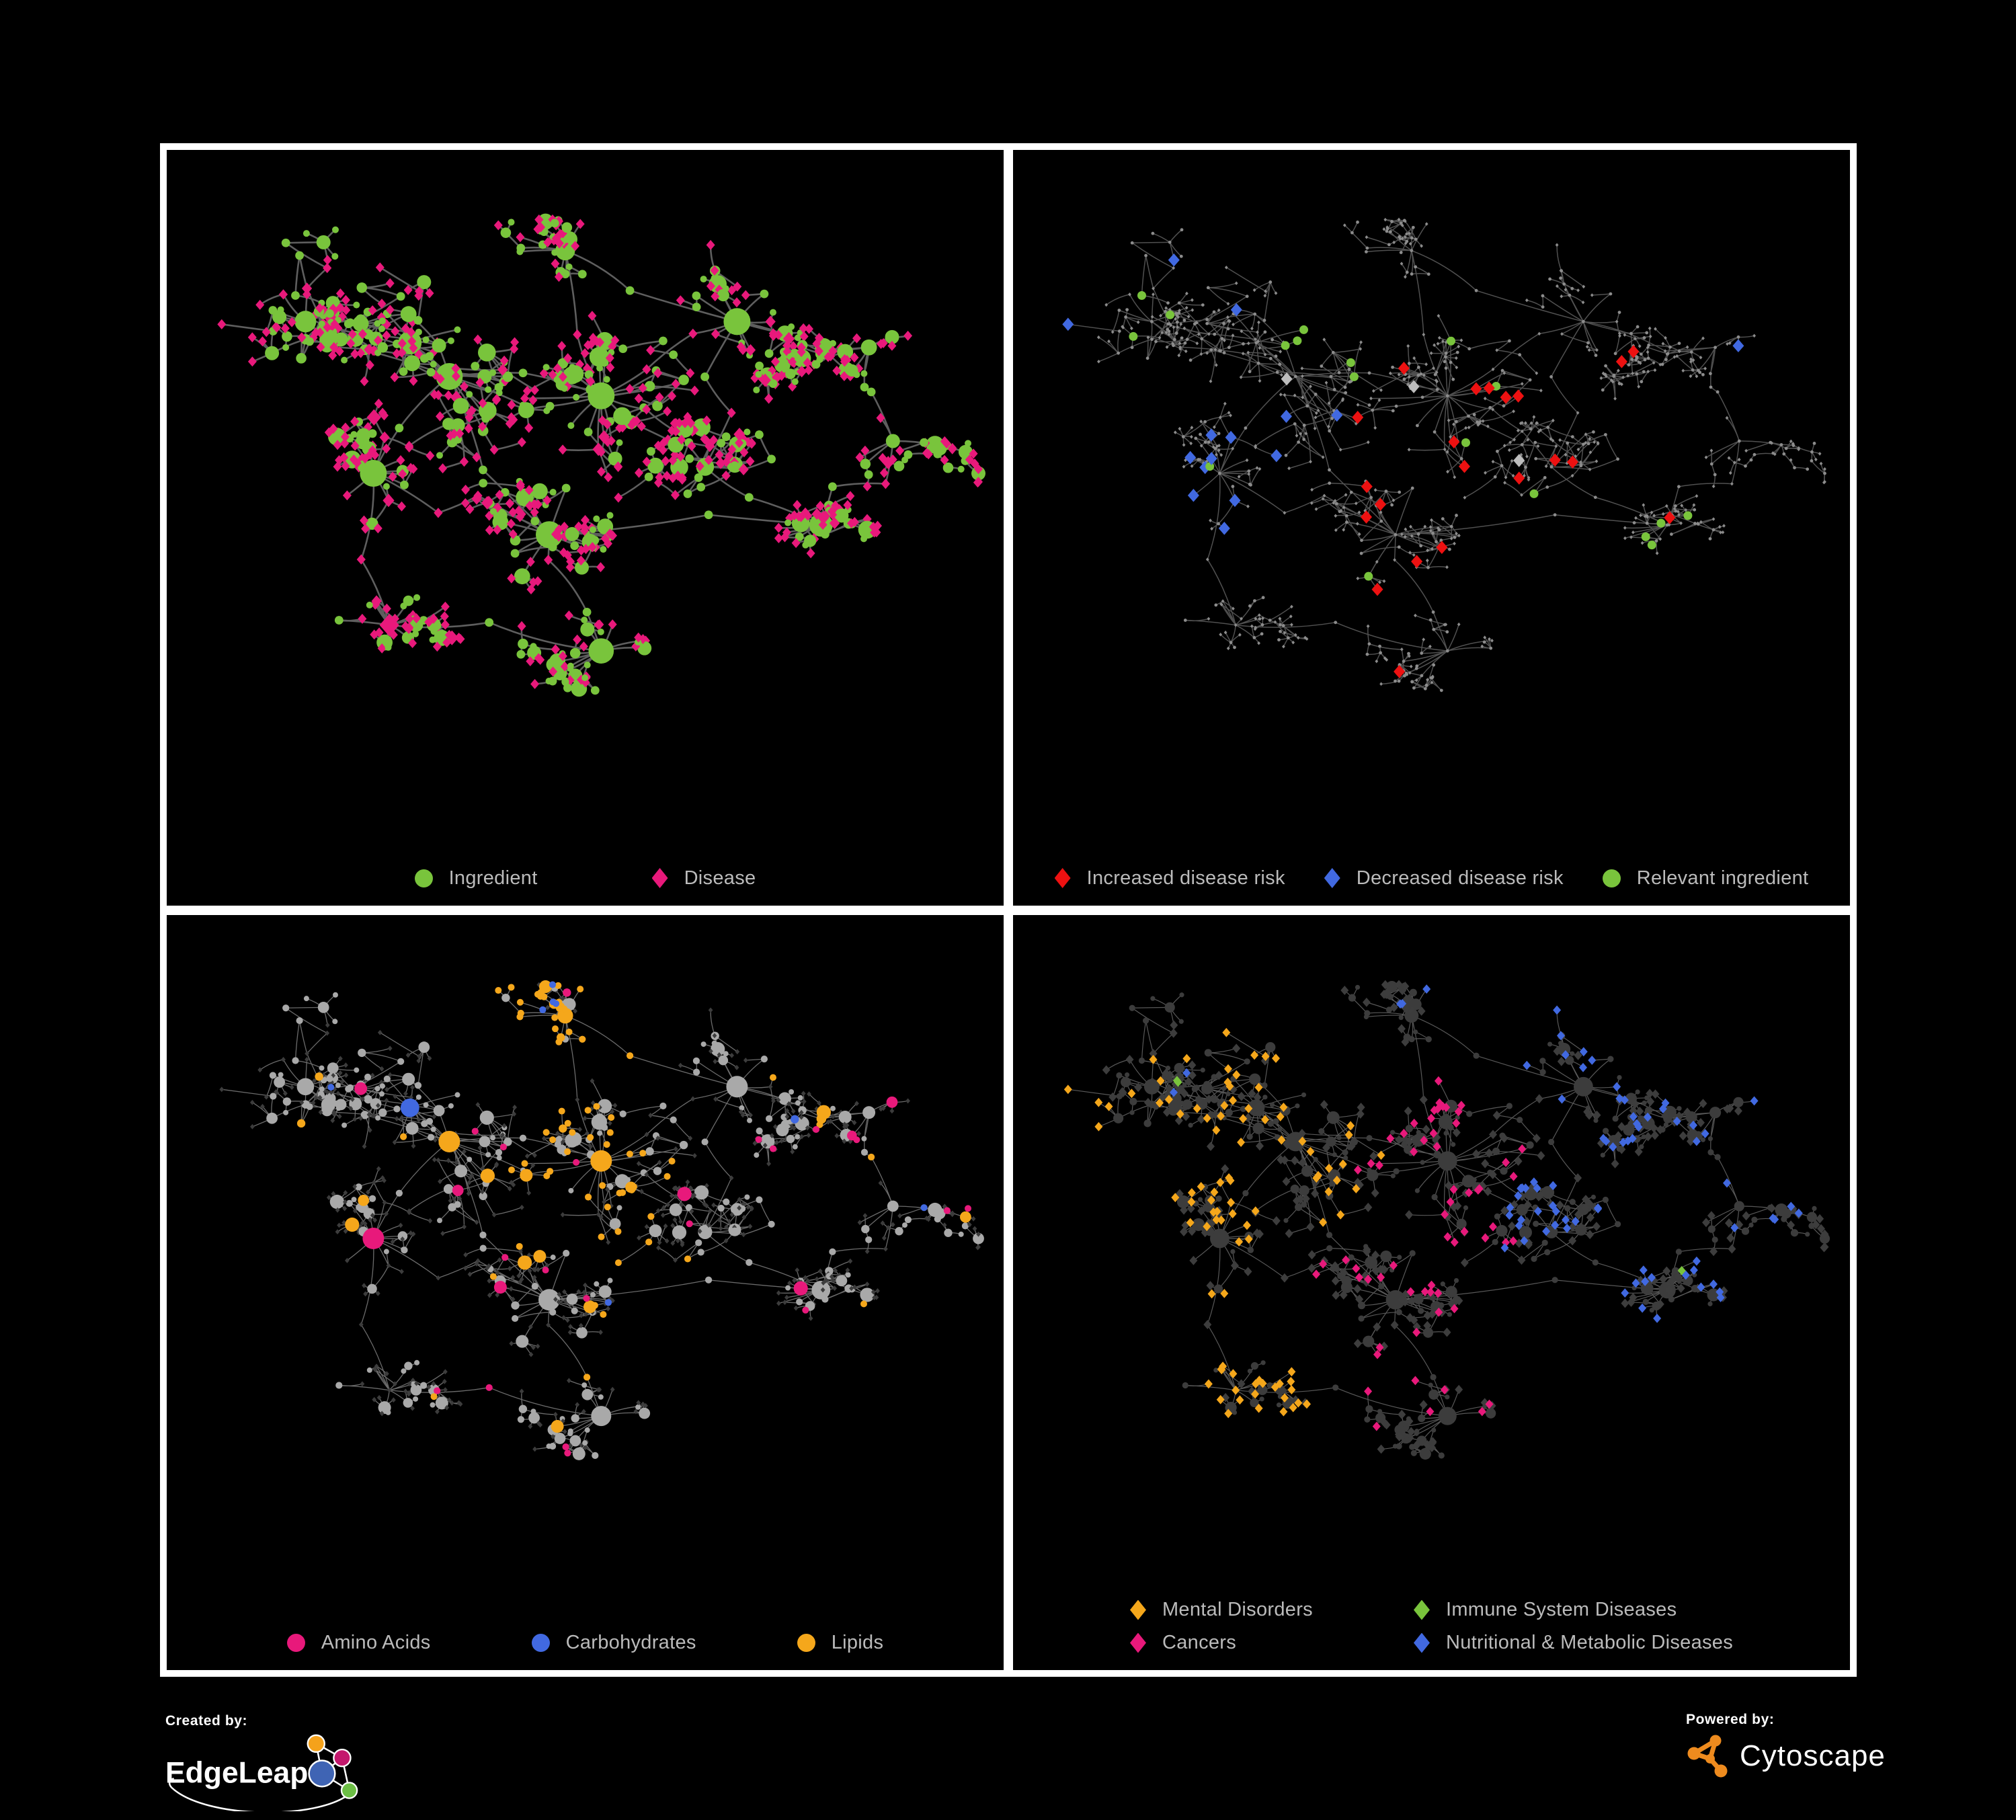  I want to click on network-canvas-disease-risk, so click(1444, 455).